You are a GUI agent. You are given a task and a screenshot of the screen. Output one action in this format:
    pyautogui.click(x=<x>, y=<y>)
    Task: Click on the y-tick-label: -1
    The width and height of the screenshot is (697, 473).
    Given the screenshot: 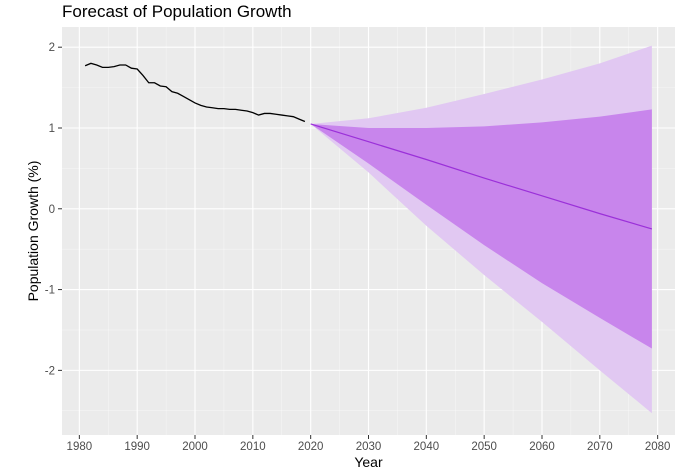 What is the action you would take?
    pyautogui.click(x=50, y=291)
    